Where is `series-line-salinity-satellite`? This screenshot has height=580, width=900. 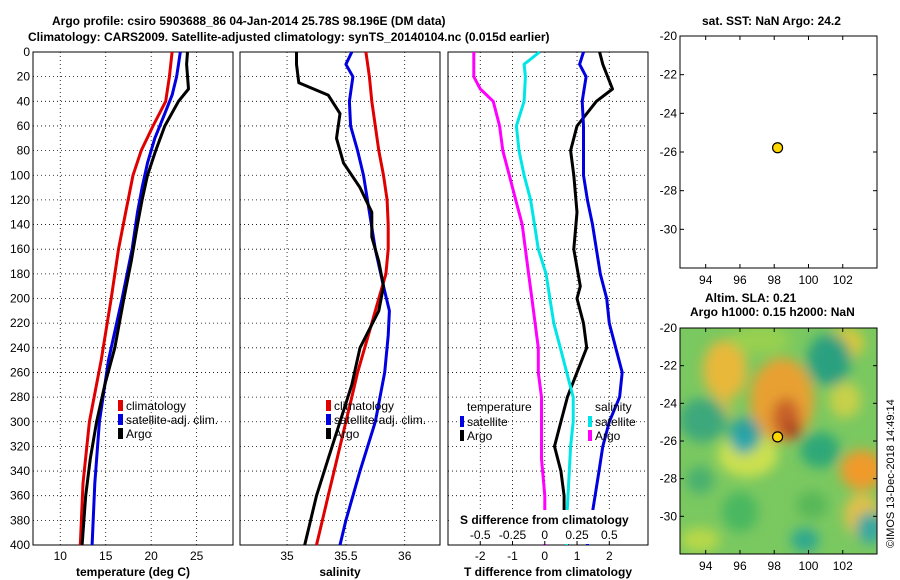 series-line-salinity-satellite is located at coordinates (544, 297).